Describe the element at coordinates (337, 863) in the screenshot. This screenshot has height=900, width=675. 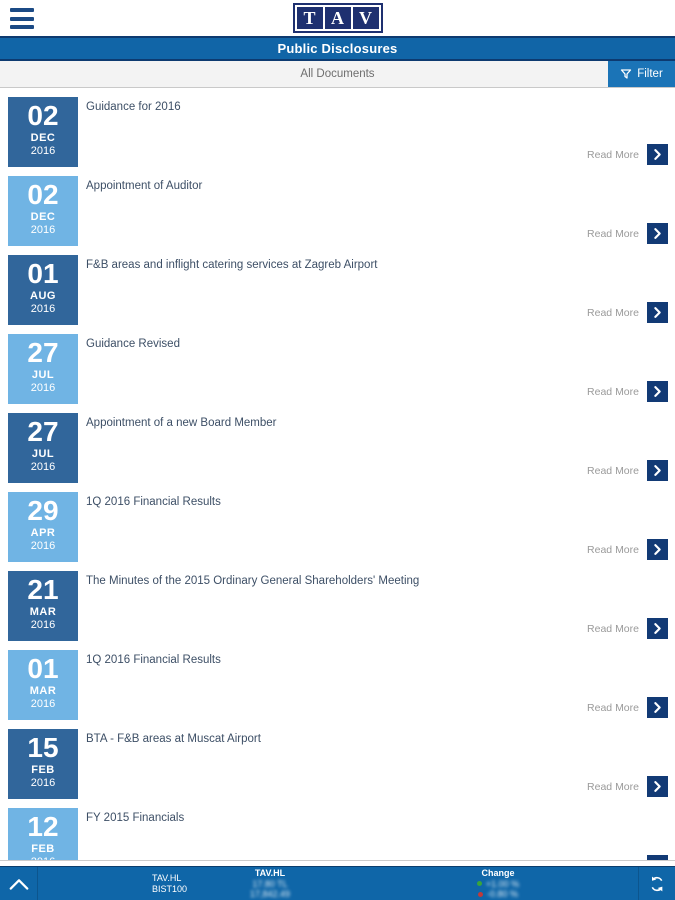
I see `bottom-gap` at that location.